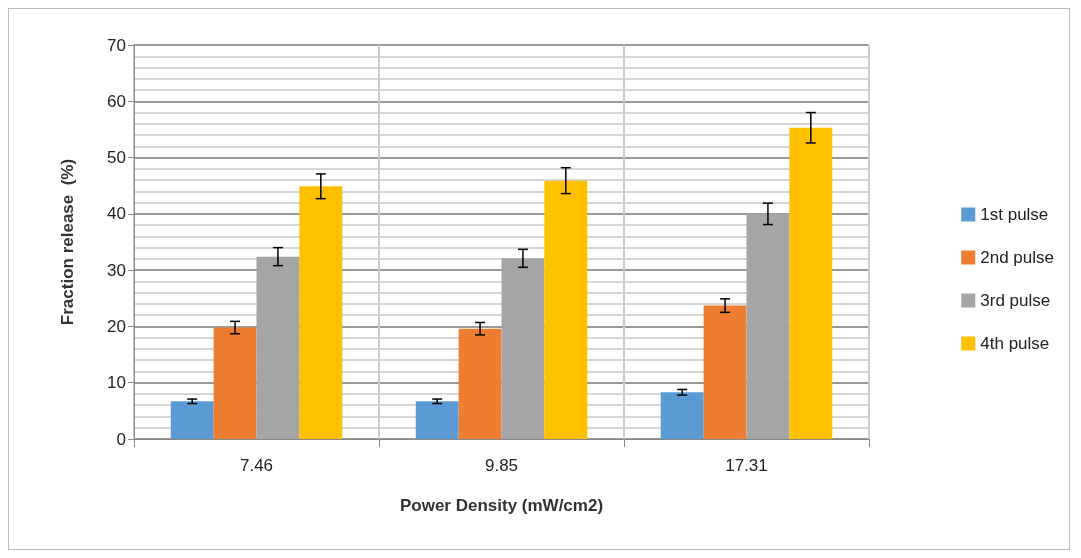 This screenshot has height=558, width=1081. I want to click on y-tick-label: 10, so click(116, 383).